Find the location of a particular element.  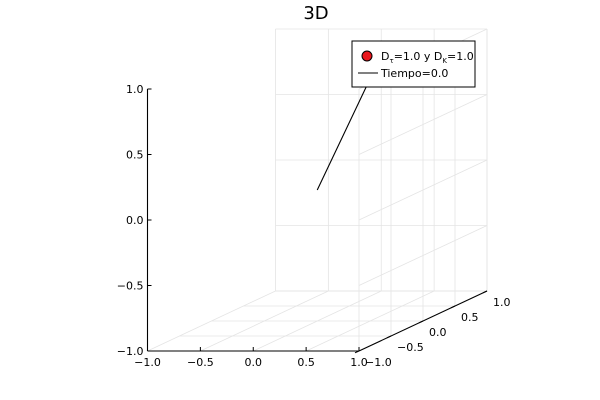

z-tick-label: 1.0 is located at coordinates (135, 89).